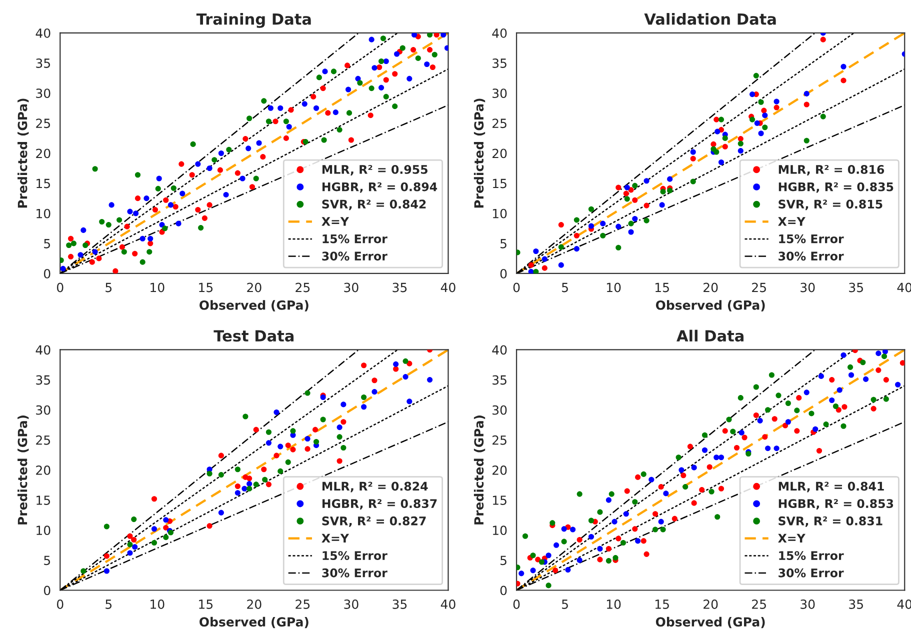 Image resolution: width=911 pixels, height=634 pixels. What do you see at coordinates (380, 187) in the screenshot?
I see `legend-label: HGBR, R² = 0.894` at bounding box center [380, 187].